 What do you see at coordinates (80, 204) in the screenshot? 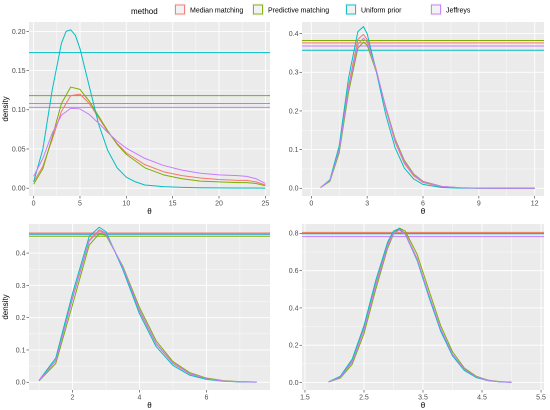
I see `x-tick-label: 5` at bounding box center [80, 204].